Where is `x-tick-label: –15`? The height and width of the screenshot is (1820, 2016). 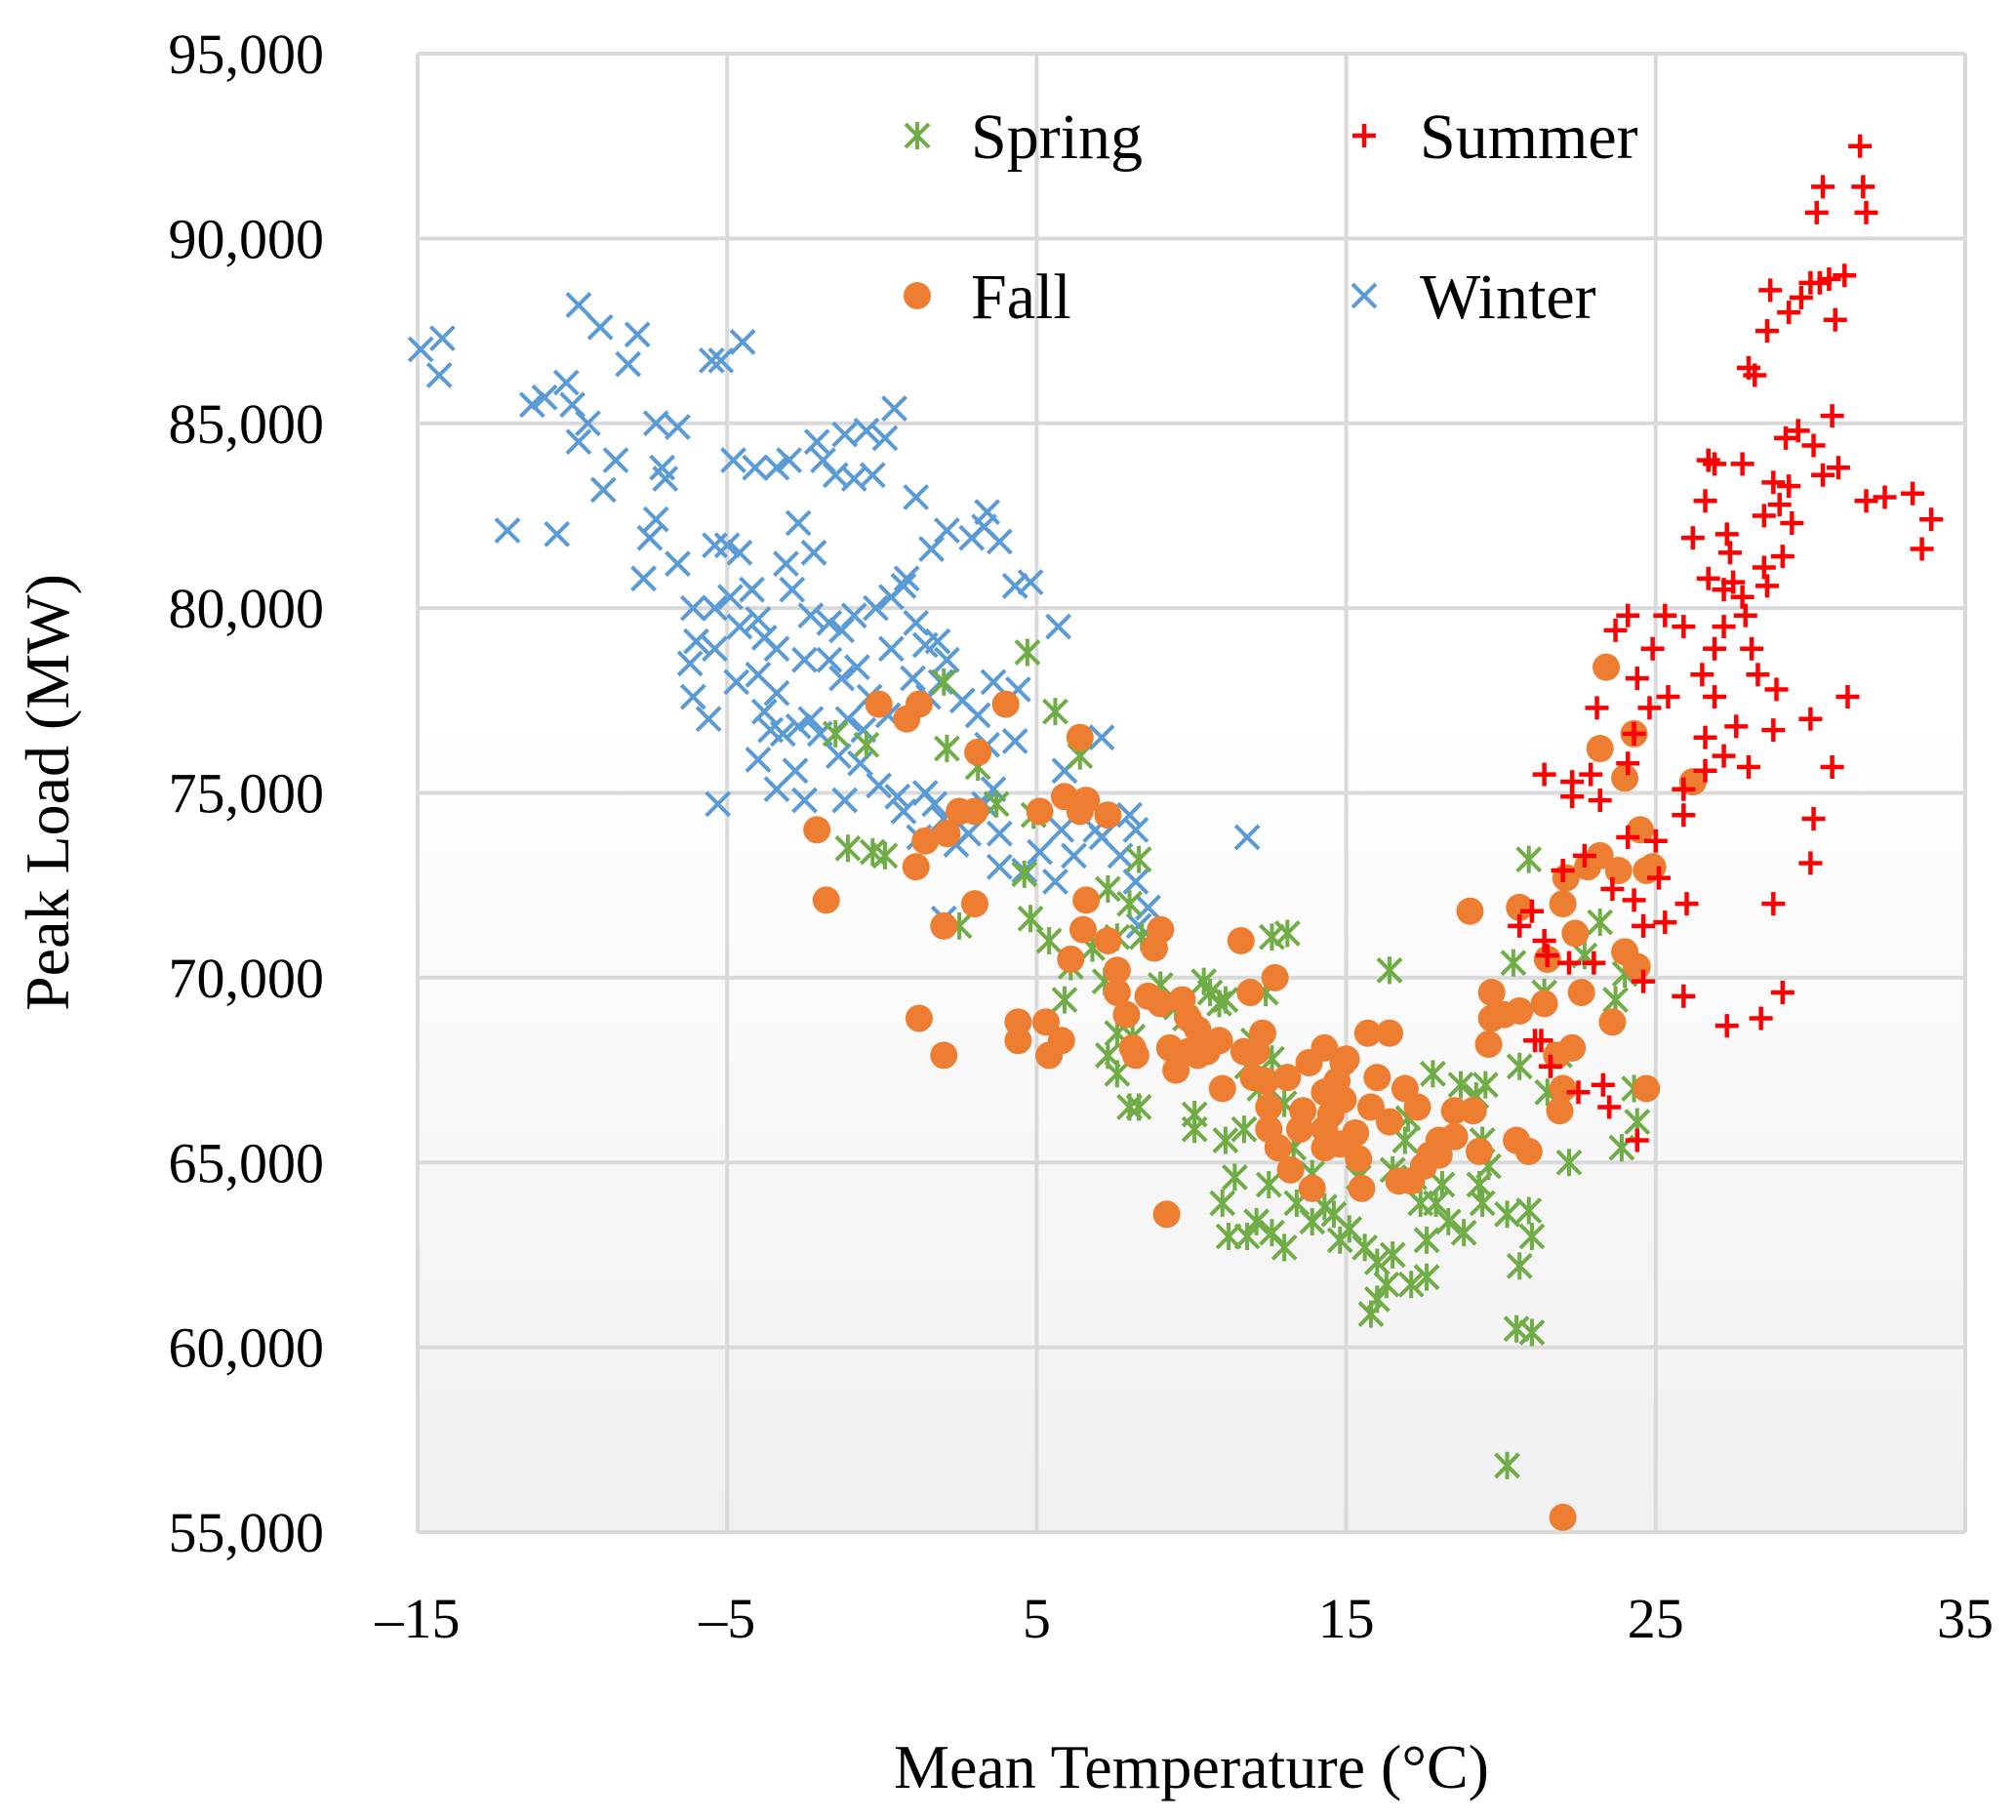
x-tick-label: –15 is located at coordinates (418, 1618).